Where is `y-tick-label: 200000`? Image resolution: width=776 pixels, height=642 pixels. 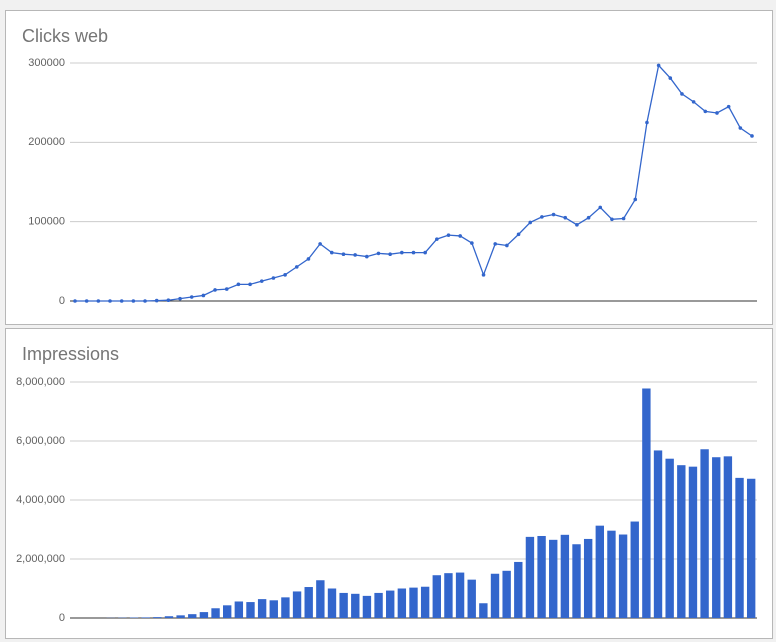 y-tick-label: 200000 is located at coordinates (46, 142).